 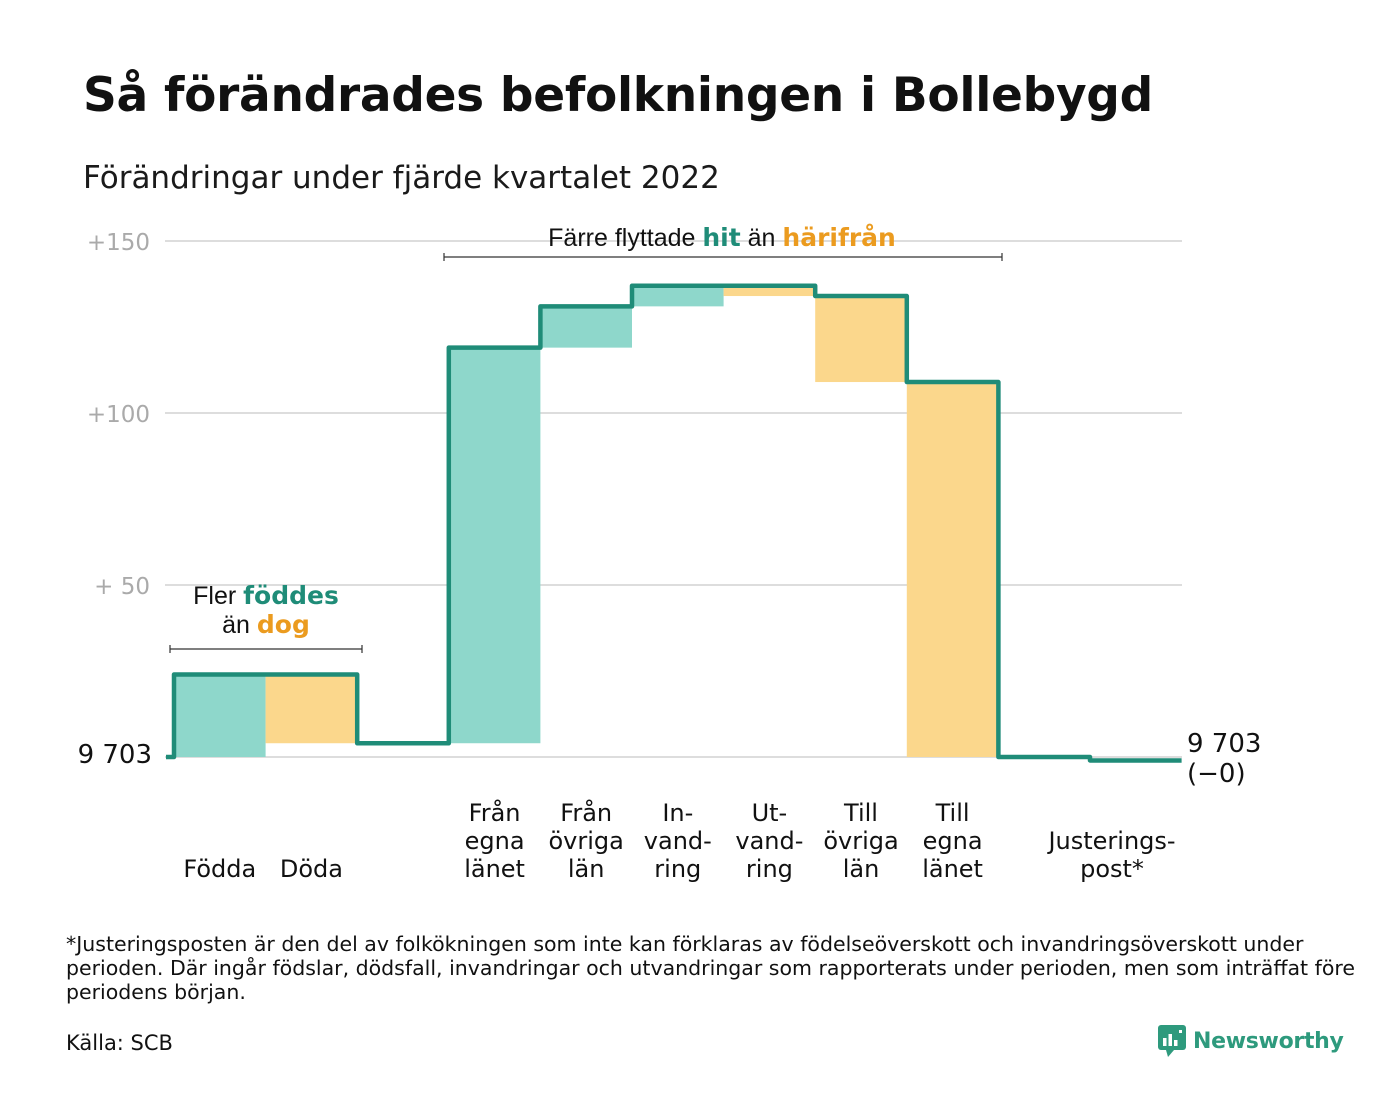 I want to click on migration-annotation: Färre flyttade hit än härifrån, so click(x=722, y=237).